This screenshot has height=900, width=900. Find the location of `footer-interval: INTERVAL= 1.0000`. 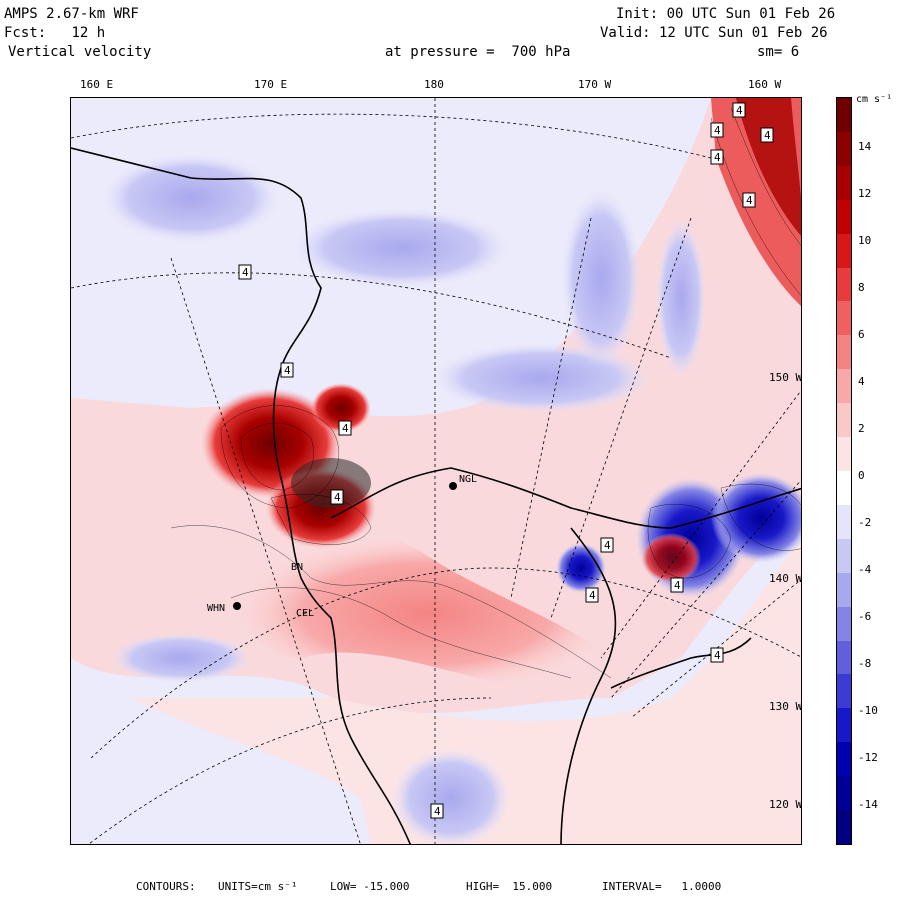

footer-interval: INTERVAL= 1.0000 is located at coordinates (662, 886).